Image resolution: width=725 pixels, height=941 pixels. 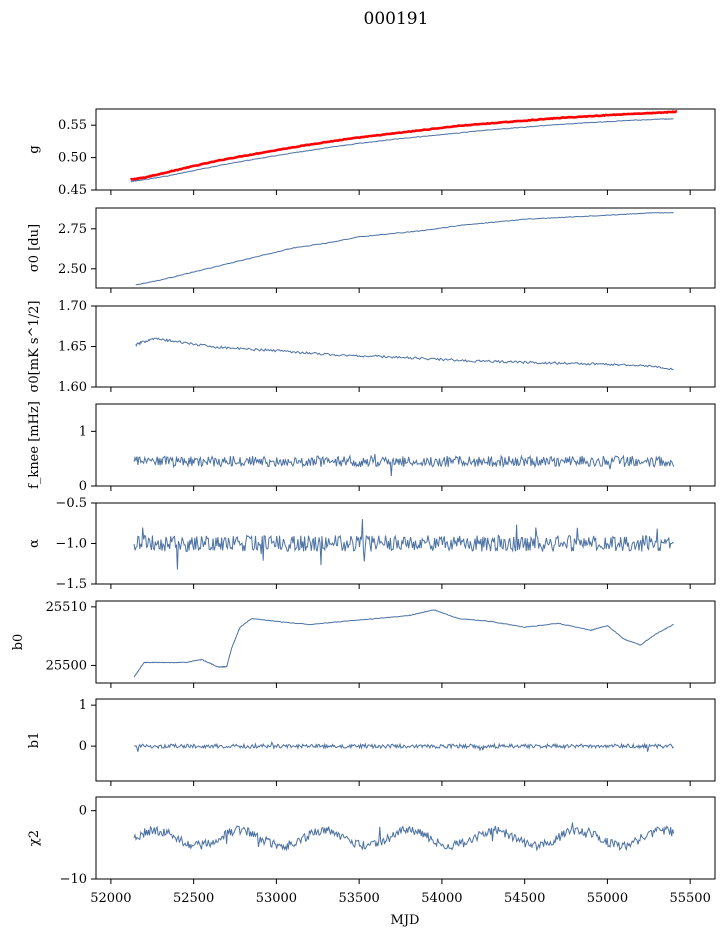 I want to click on y-tick-label: −1.0, so click(x=71, y=544).